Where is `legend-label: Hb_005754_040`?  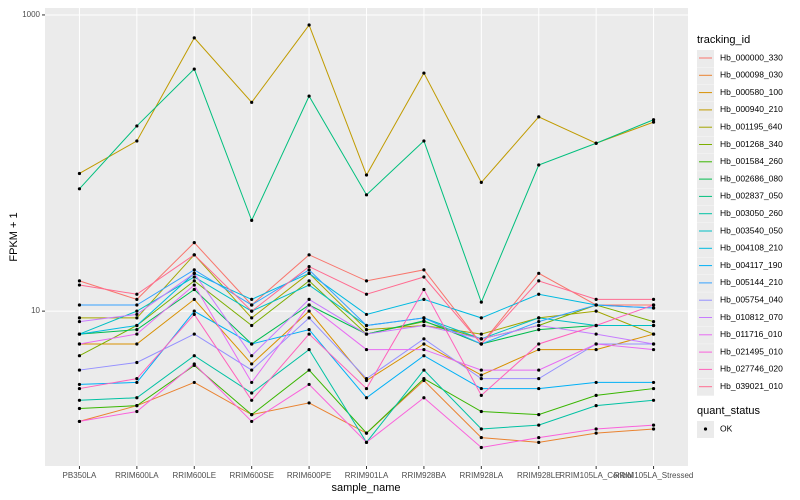 legend-label: Hb_005754_040 is located at coordinates (751, 299).